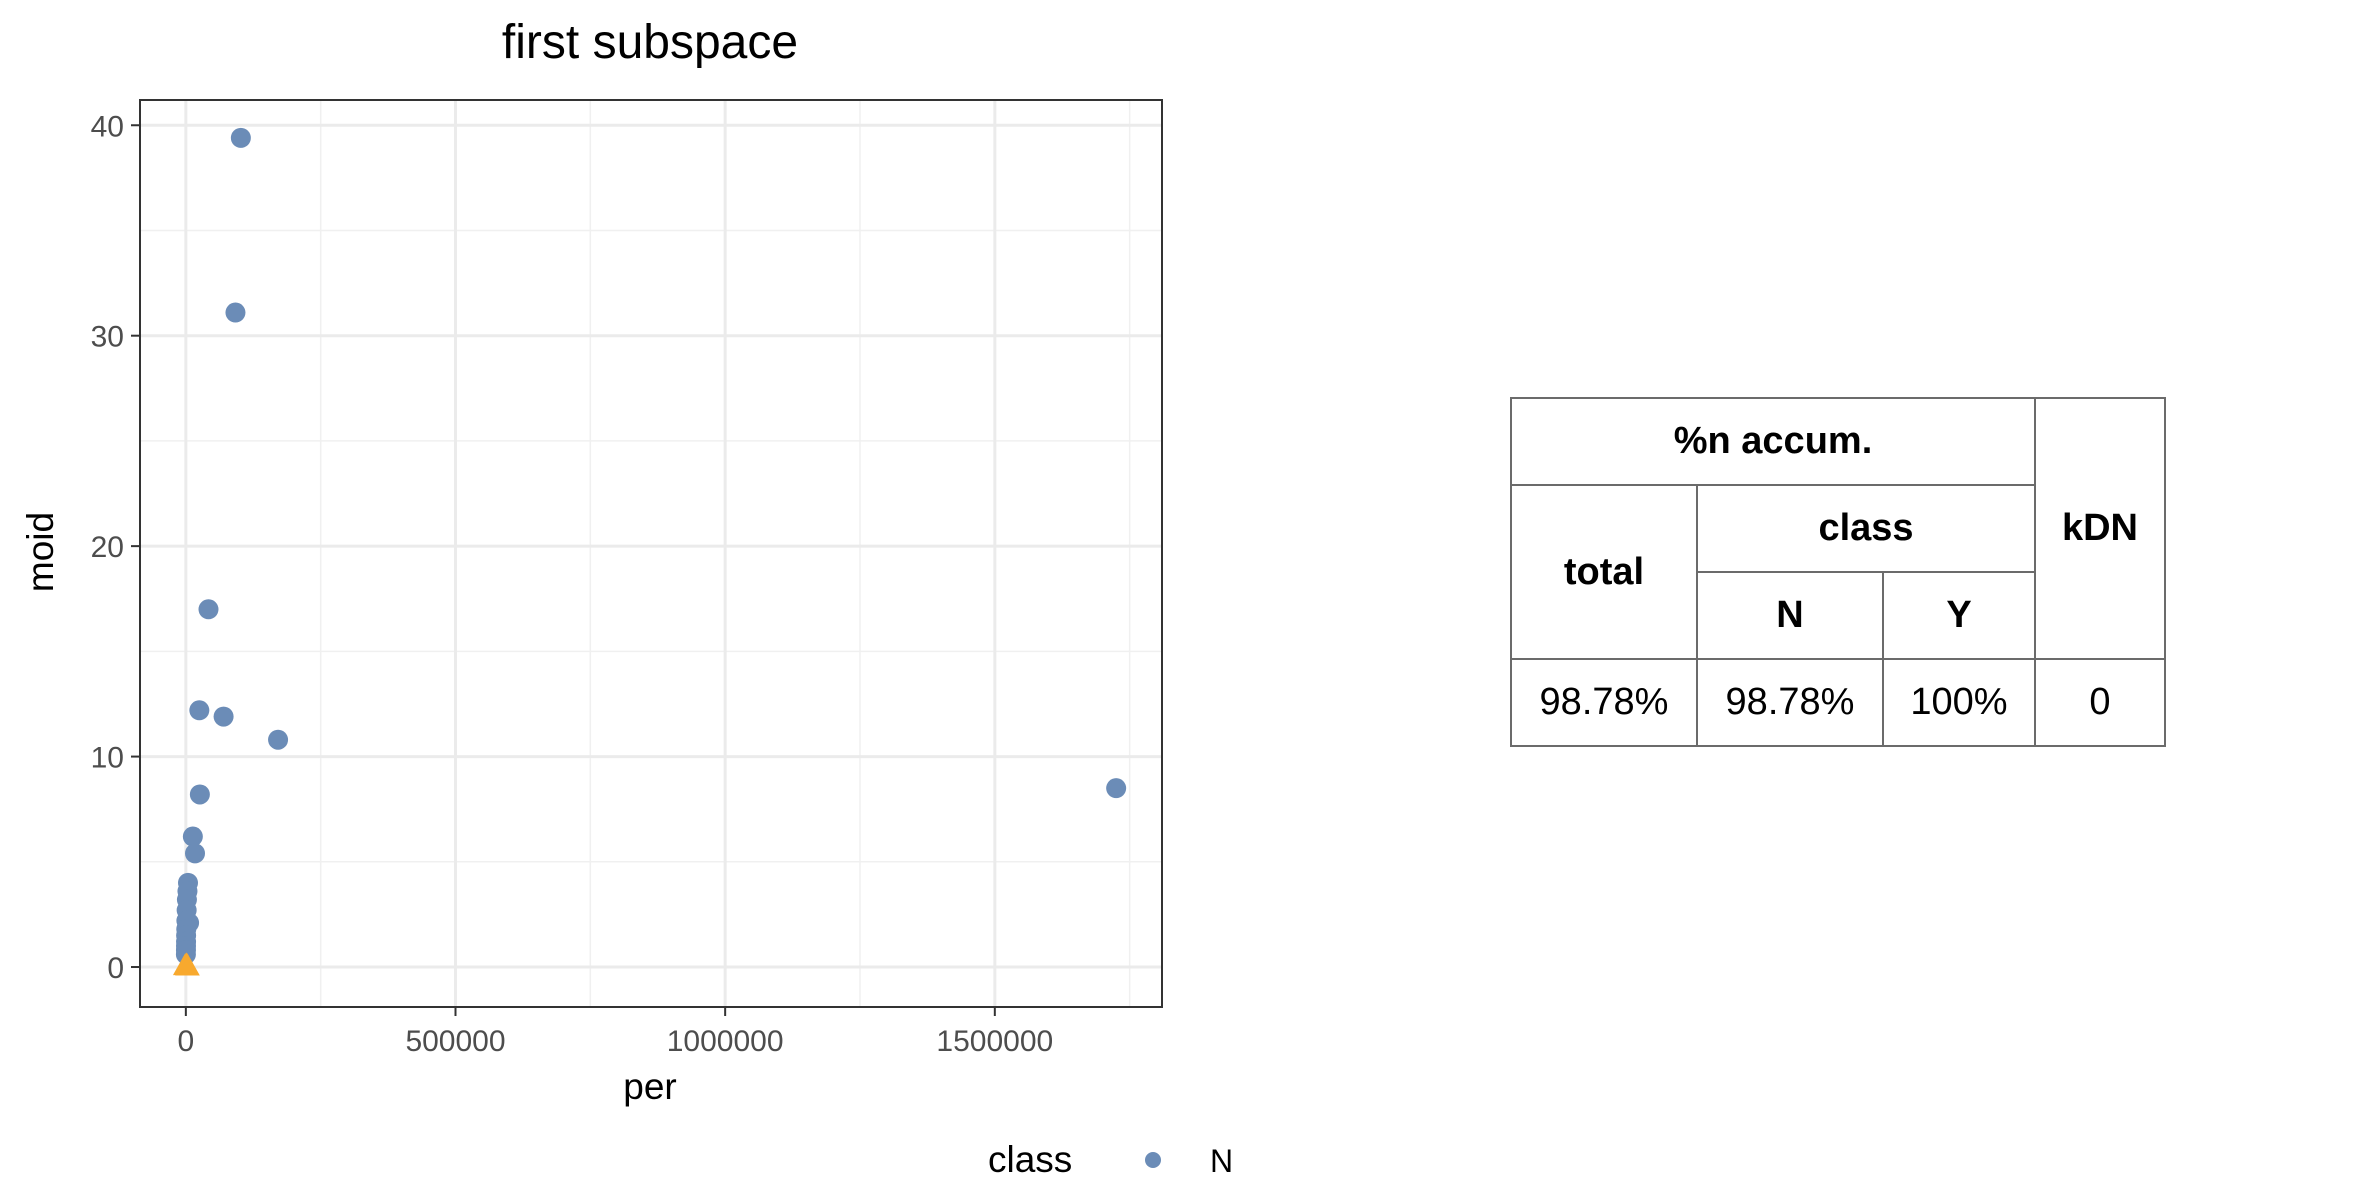  I want to click on data-point-y, so click(187, 964).